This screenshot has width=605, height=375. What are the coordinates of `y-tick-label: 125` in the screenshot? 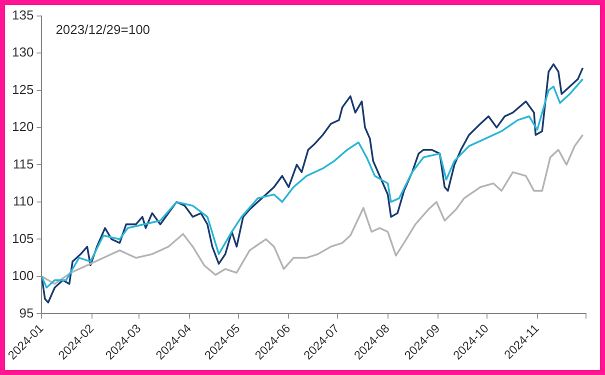 It's located at (23, 89).